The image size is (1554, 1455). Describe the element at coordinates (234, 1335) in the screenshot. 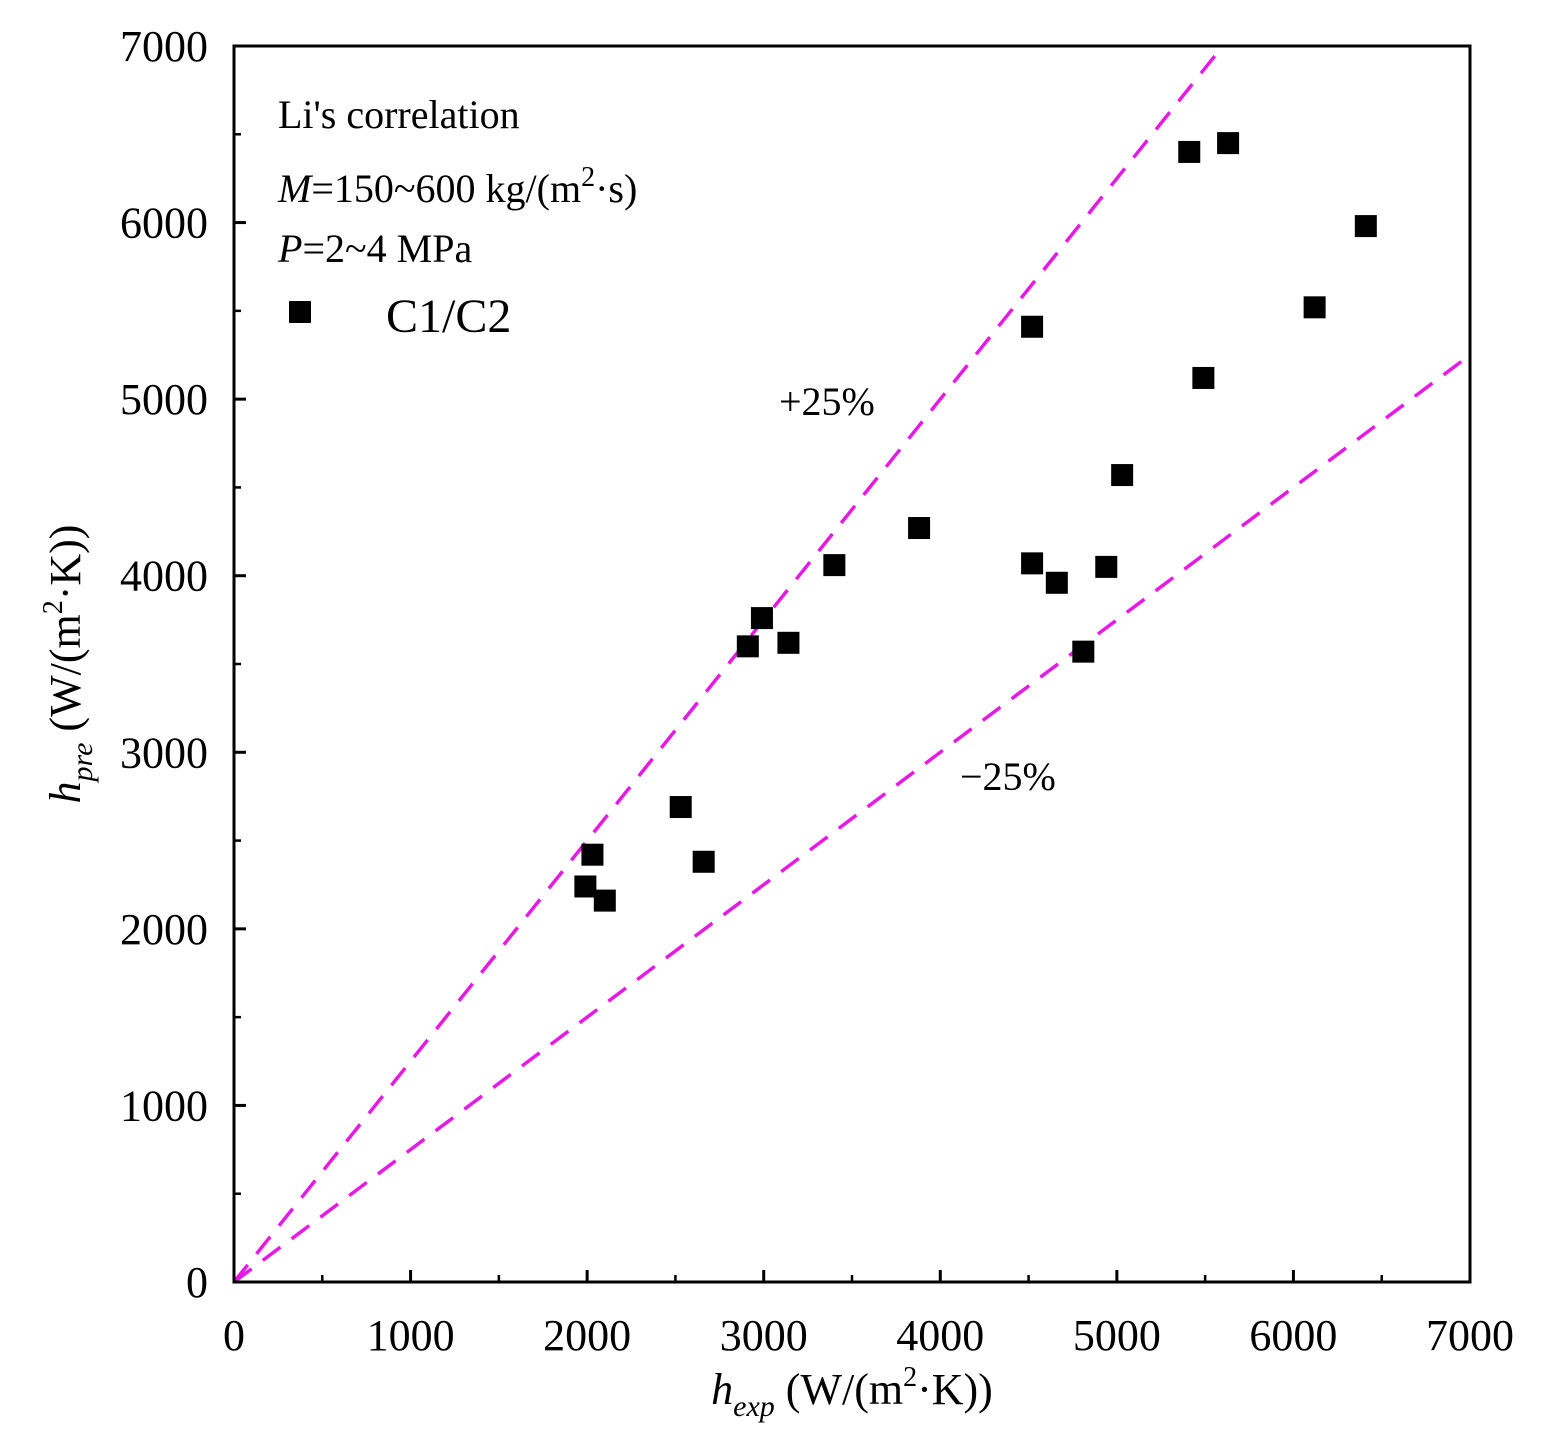

I see `x-tick-label: 0` at that location.